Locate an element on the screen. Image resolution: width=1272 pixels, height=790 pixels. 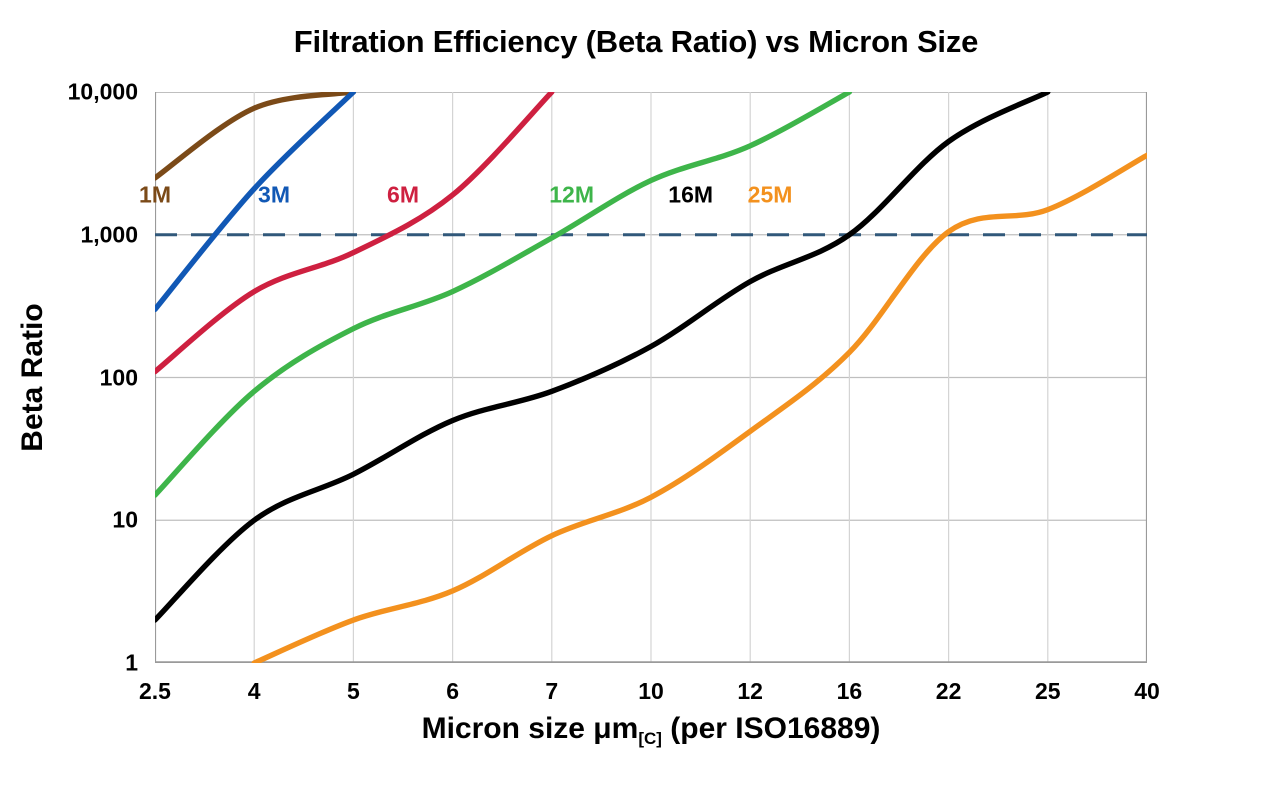
x-axis-tick-label: 7 is located at coordinates (552, 691).